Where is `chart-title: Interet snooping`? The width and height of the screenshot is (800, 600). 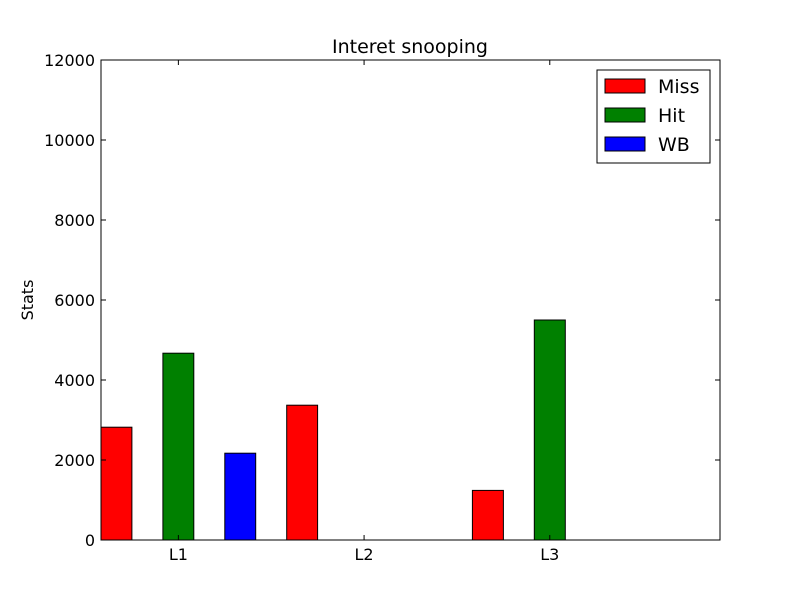 chart-title: Interet snooping is located at coordinates (410, 47).